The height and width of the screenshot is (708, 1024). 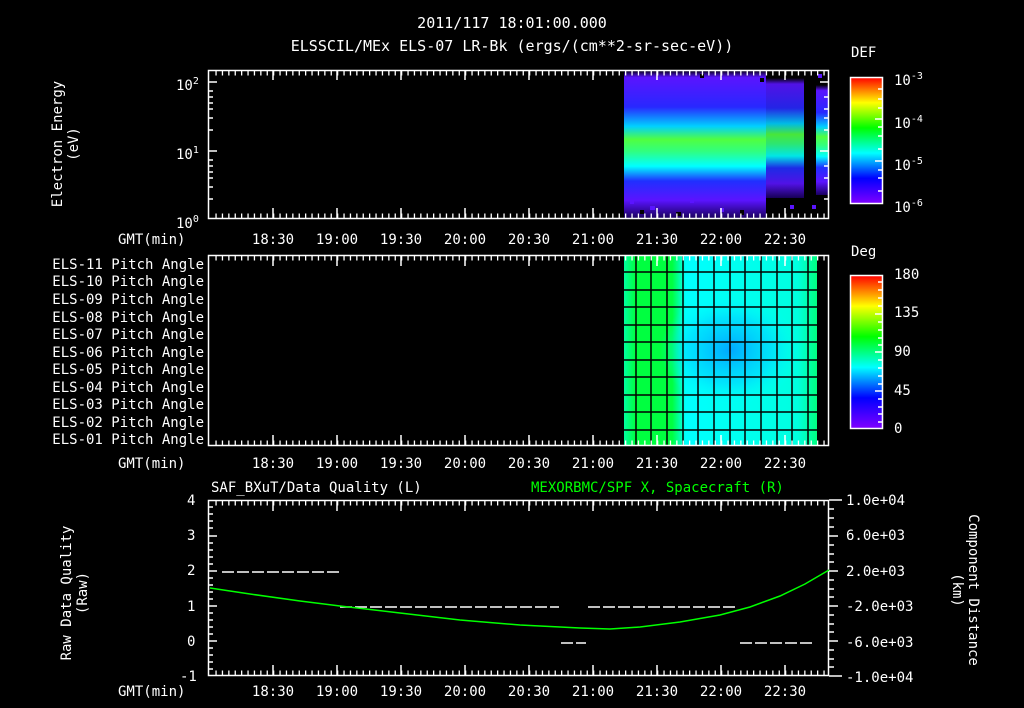 I want to click on energy-ylabel: Electron Energy (eV), so click(x=66, y=144).